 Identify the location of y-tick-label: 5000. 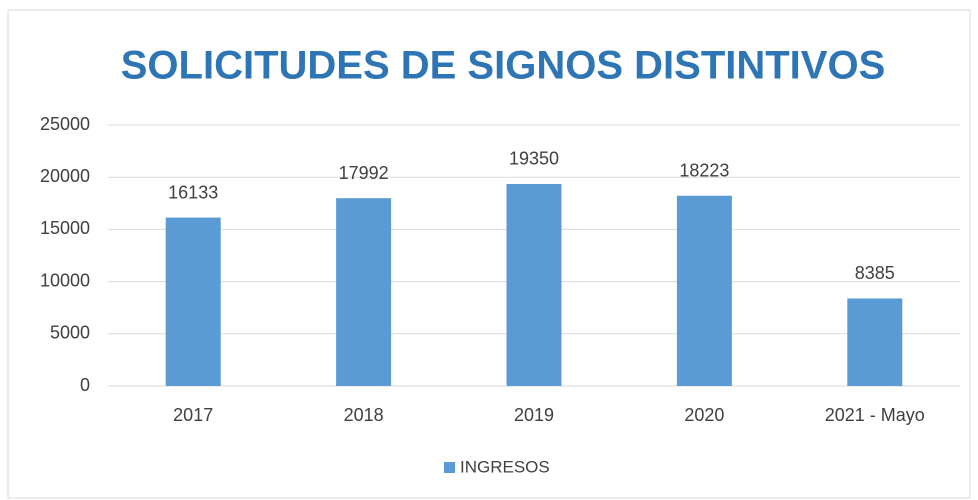
(70, 333).